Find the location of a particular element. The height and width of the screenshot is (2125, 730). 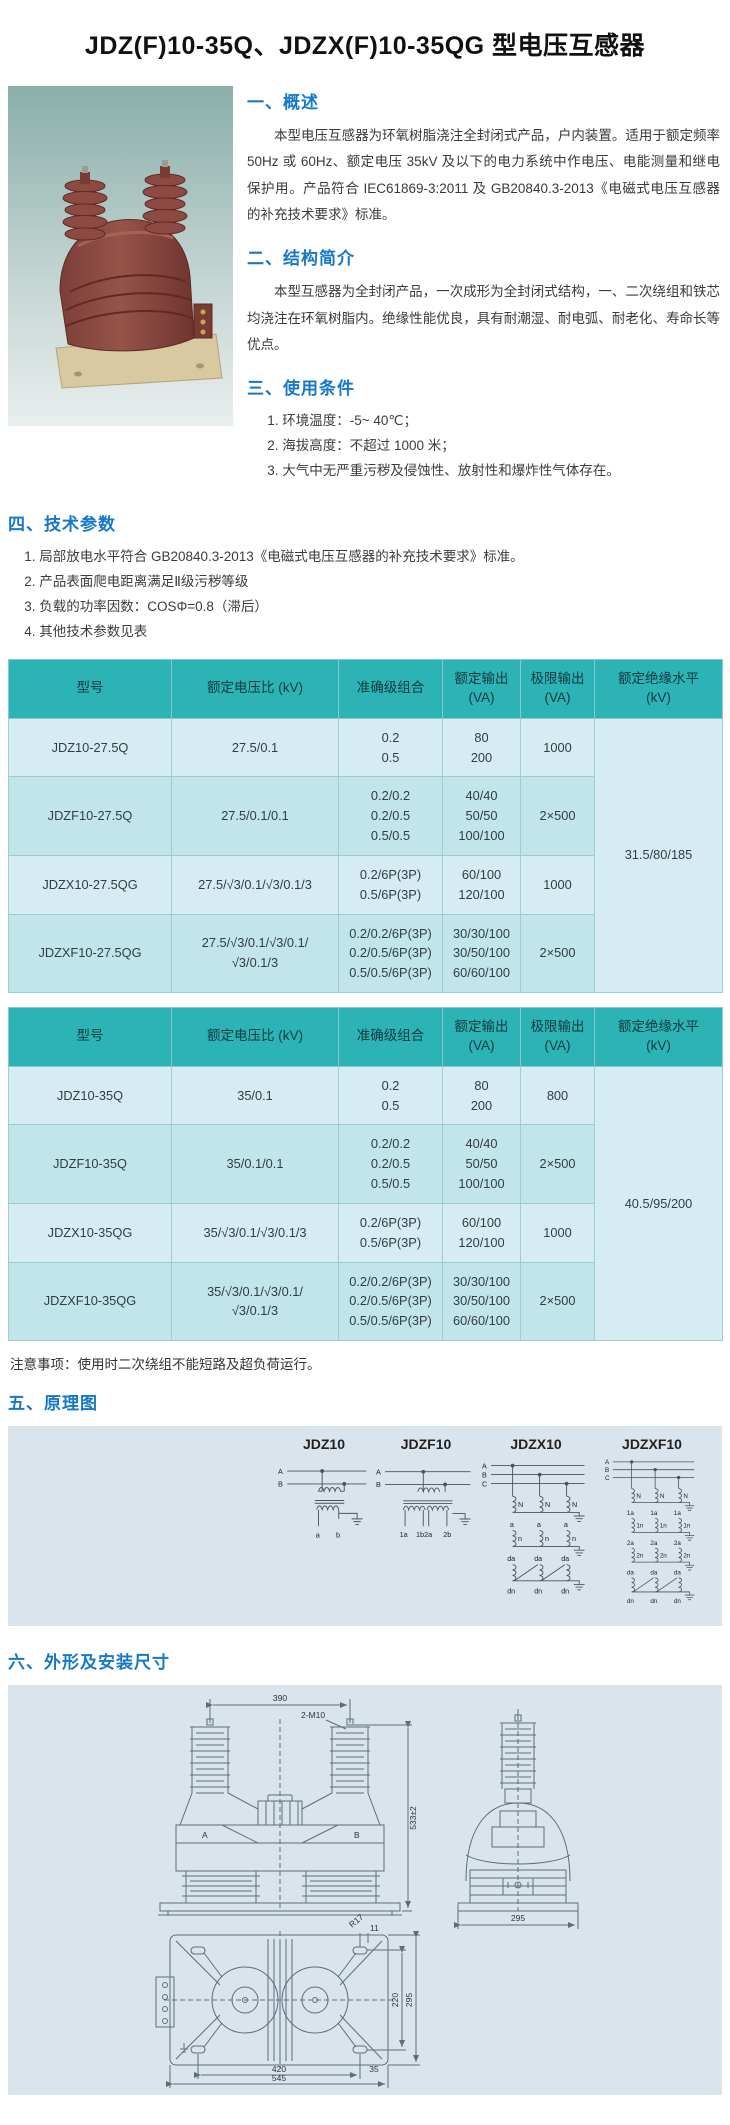

bushing-right-outline is located at coordinates (341, 1769).